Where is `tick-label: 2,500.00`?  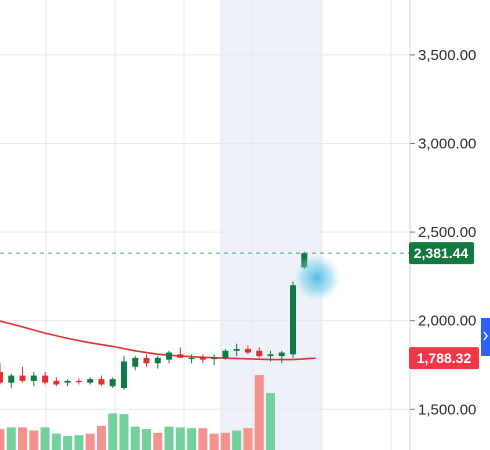
tick-label: 2,500.00 is located at coordinates (447, 232).